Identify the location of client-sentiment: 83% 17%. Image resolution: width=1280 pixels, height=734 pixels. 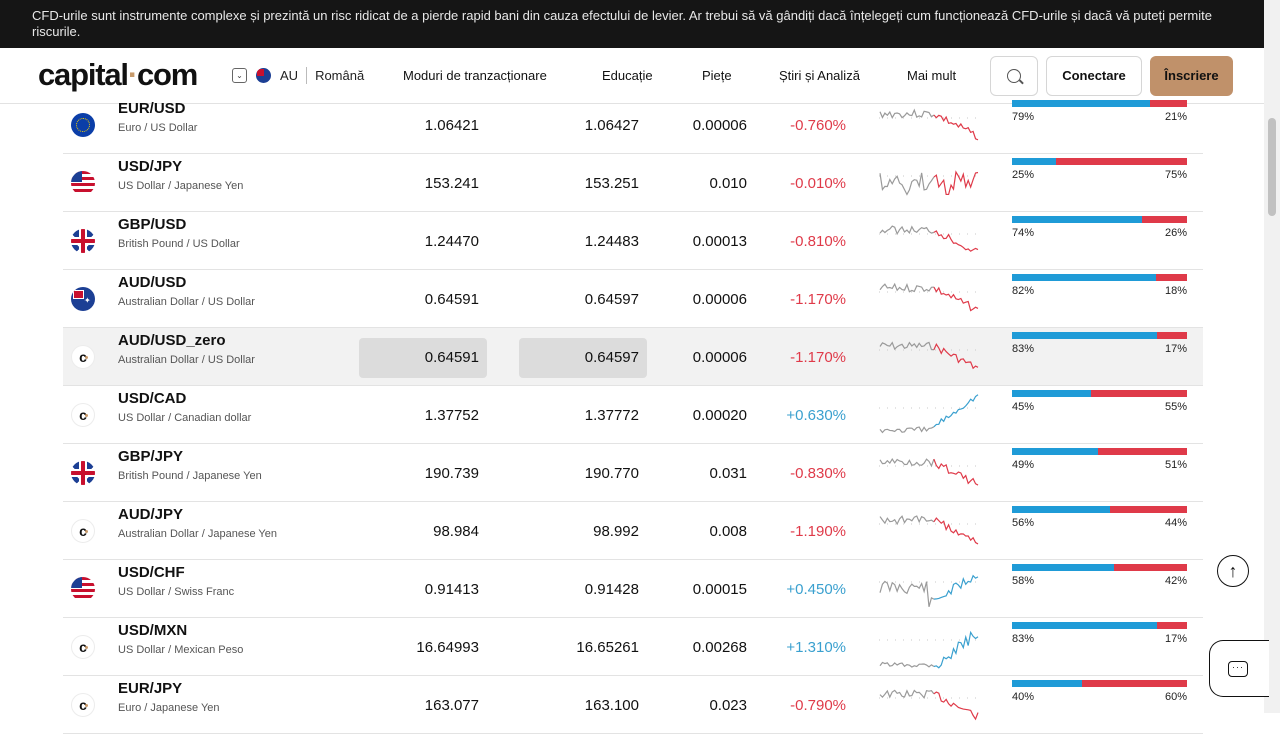
(1099, 634).